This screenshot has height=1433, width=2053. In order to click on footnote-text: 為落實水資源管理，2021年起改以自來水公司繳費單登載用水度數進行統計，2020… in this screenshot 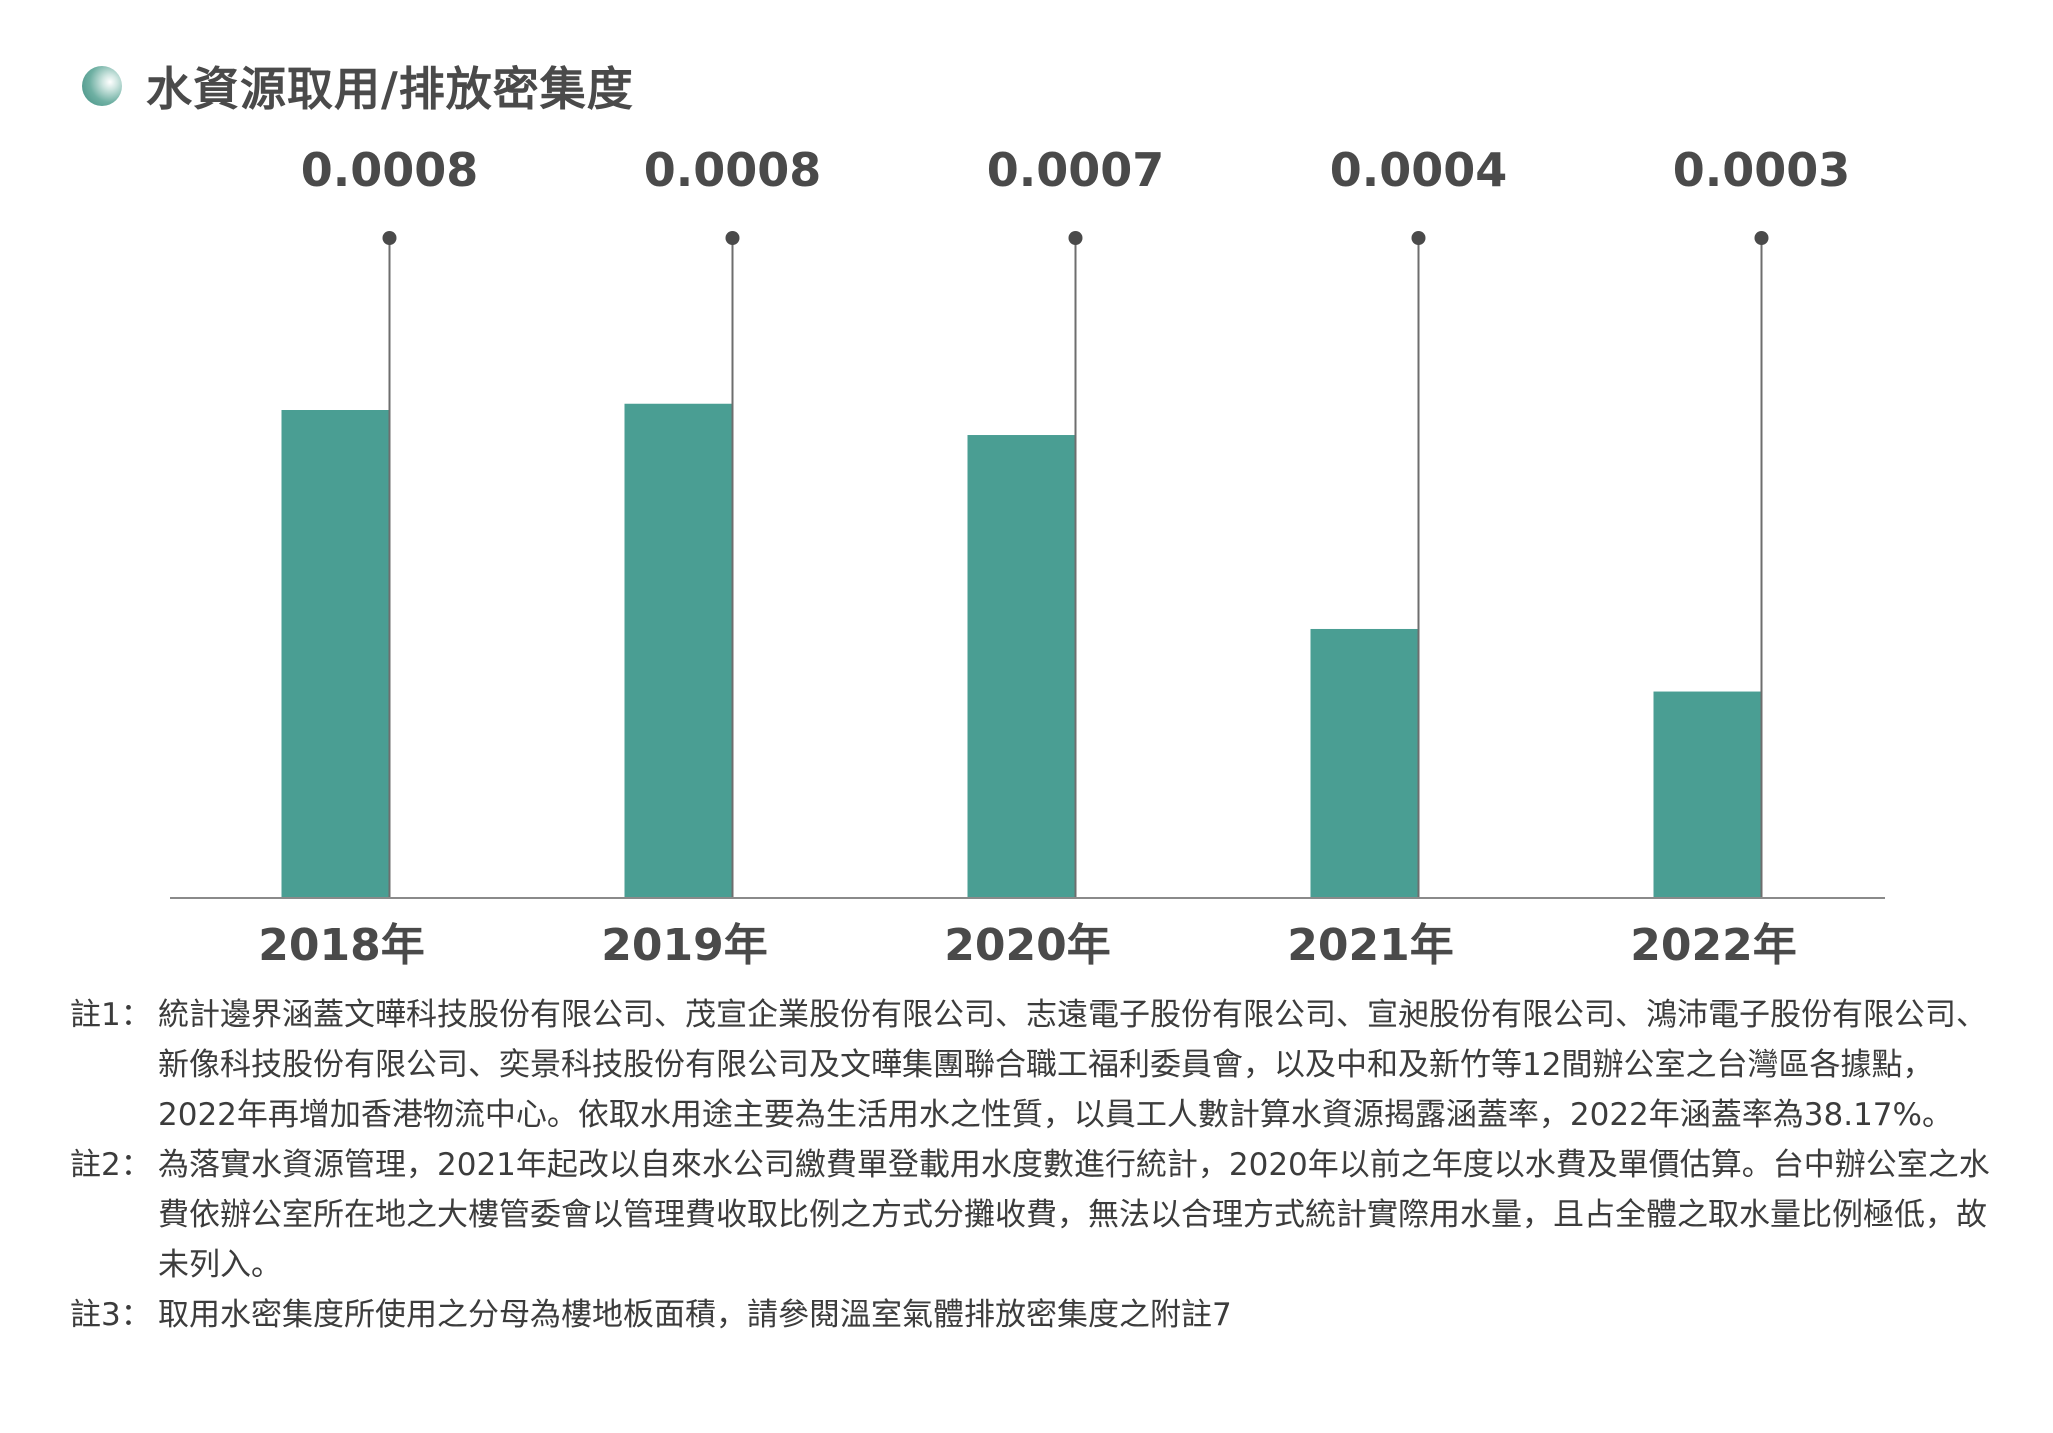, I will do `click(1074, 1215)`.